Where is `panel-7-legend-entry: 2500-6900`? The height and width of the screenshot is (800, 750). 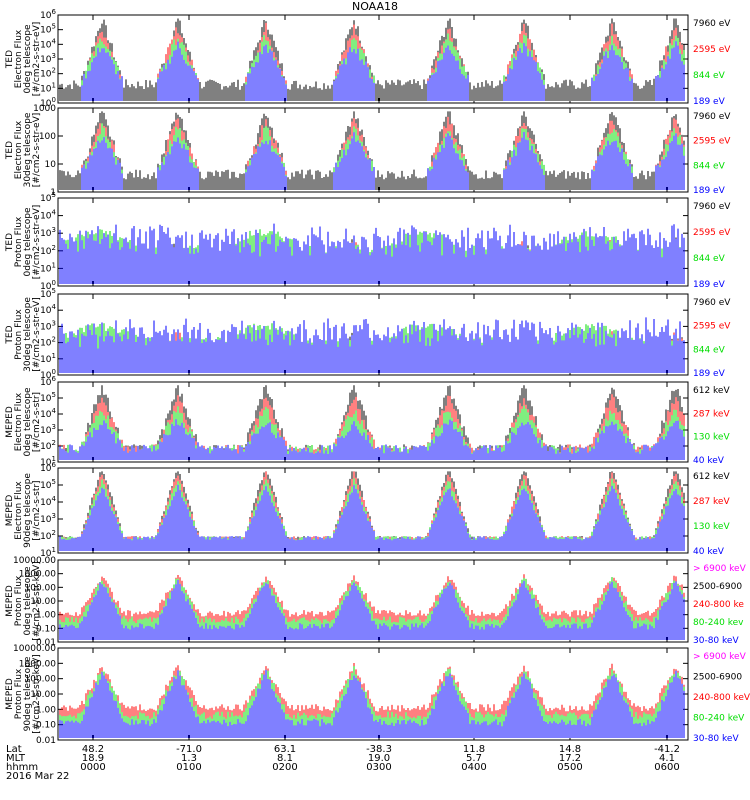 panel-7-legend-entry: 2500-6900 is located at coordinates (717, 587).